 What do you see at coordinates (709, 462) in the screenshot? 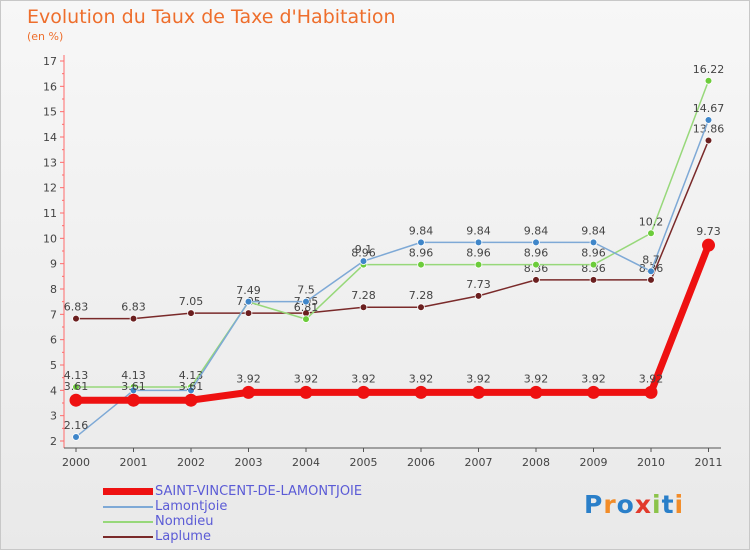
I see `x-tick-label: 2011` at bounding box center [709, 462].